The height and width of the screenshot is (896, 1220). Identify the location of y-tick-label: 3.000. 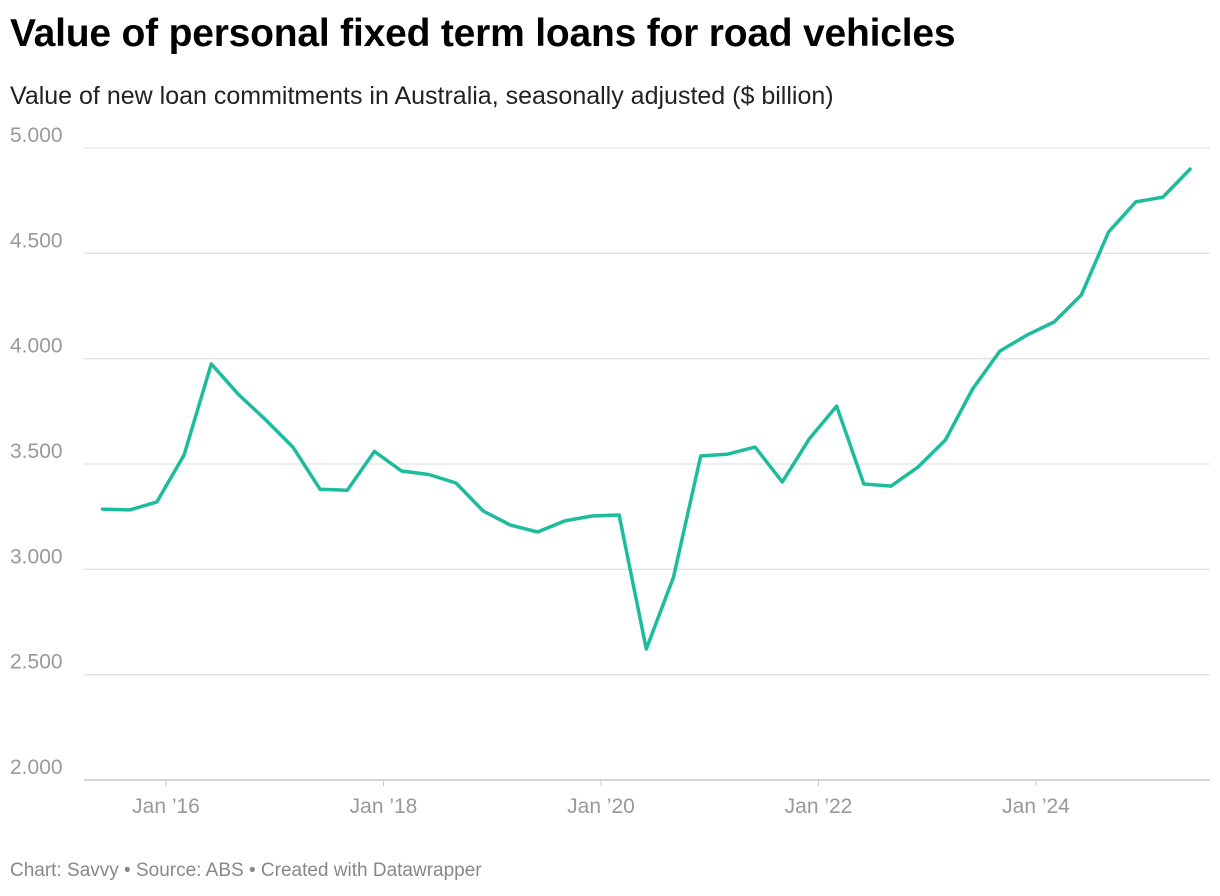
(36, 556).